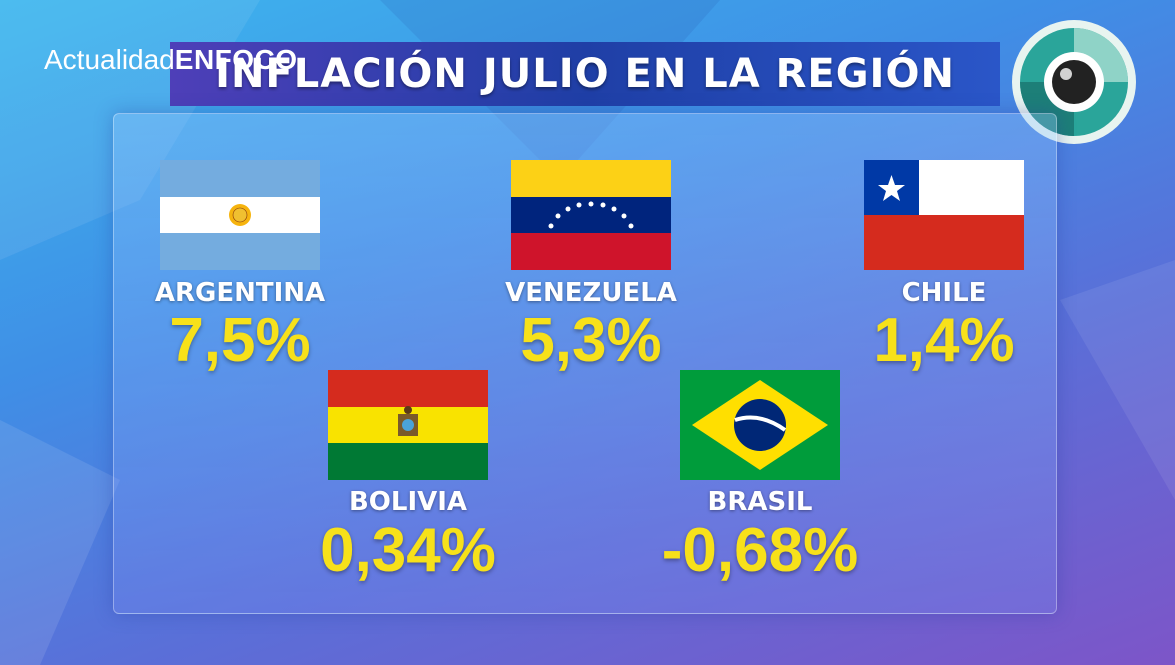 The image size is (1175, 665). I want to click on brand-logo: ActualidadENFOCO, so click(171, 60).